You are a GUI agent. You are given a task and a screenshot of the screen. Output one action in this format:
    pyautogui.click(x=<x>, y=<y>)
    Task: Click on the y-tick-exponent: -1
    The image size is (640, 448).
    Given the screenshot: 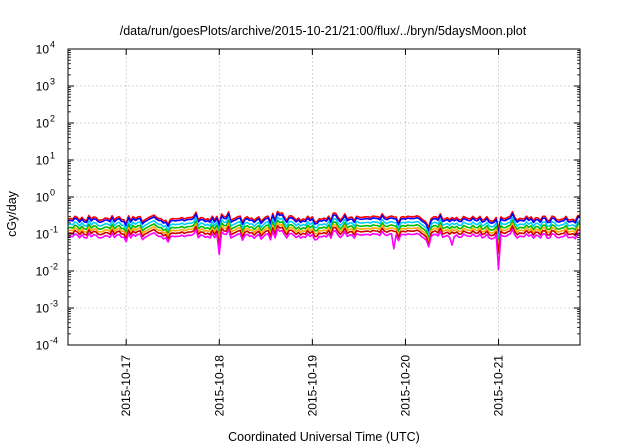 What is the action you would take?
    pyautogui.click(x=54, y=230)
    